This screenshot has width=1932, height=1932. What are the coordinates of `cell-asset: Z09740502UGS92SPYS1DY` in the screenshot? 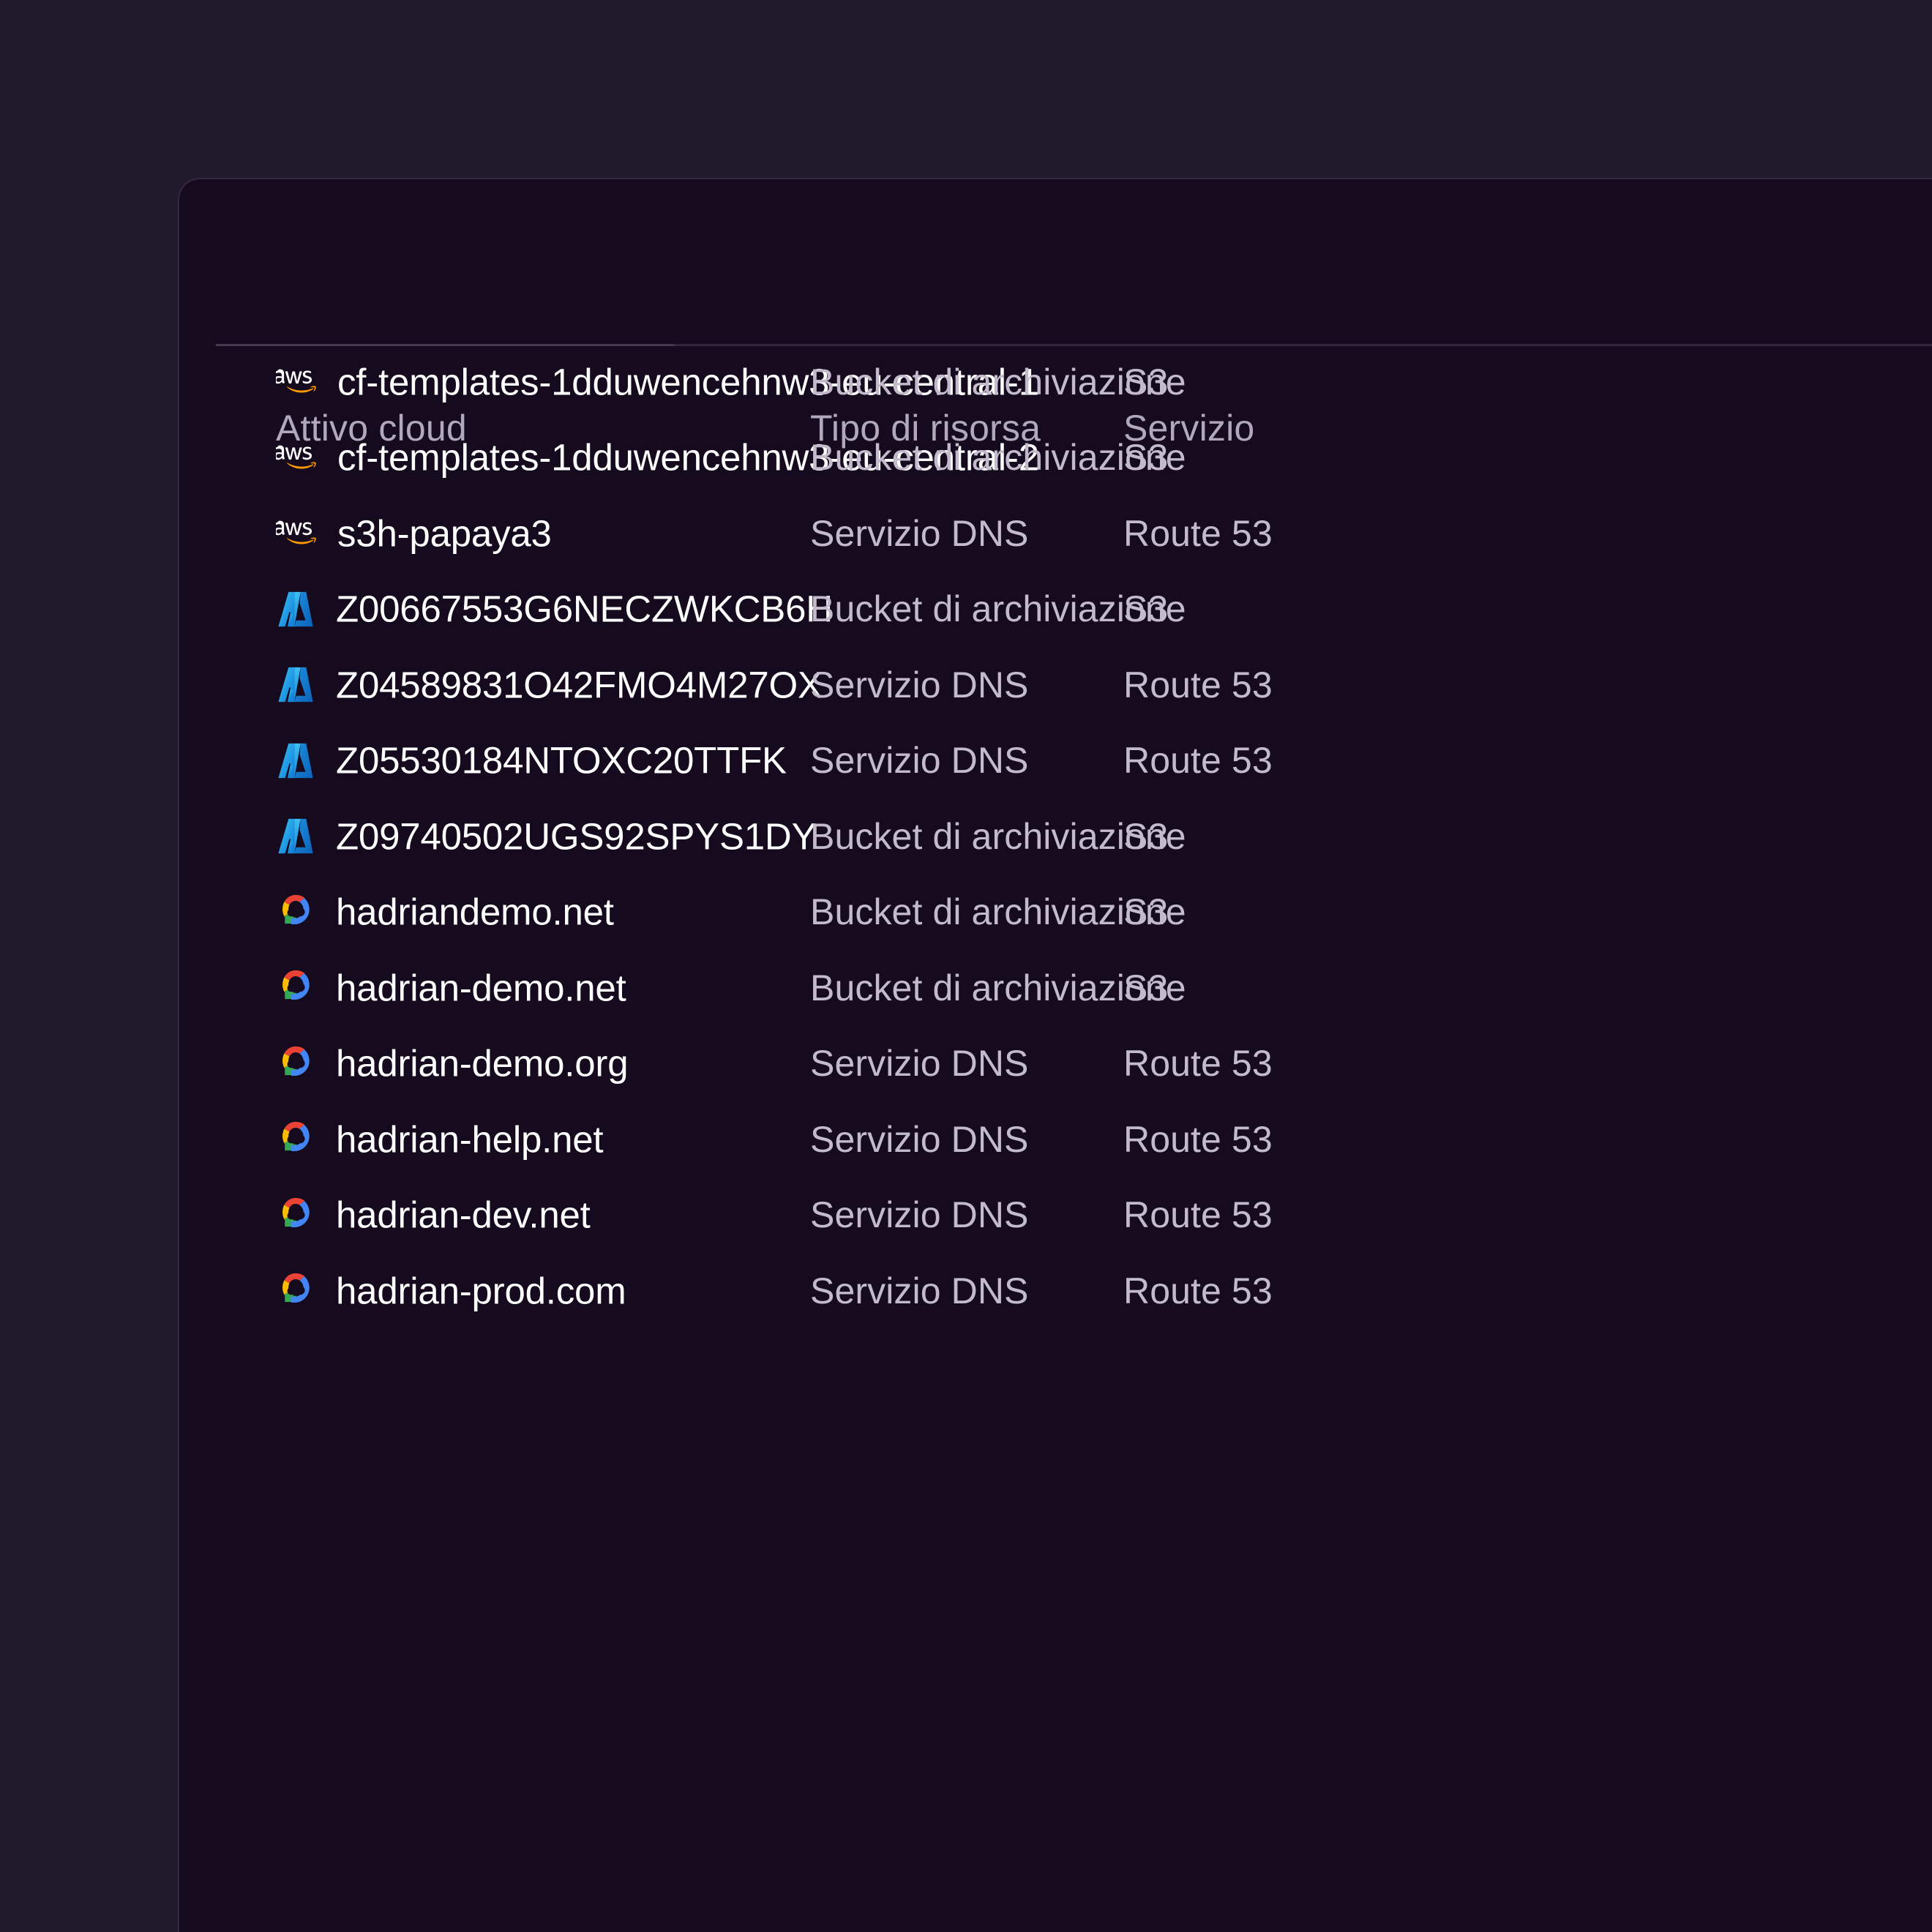 It's located at (546, 836).